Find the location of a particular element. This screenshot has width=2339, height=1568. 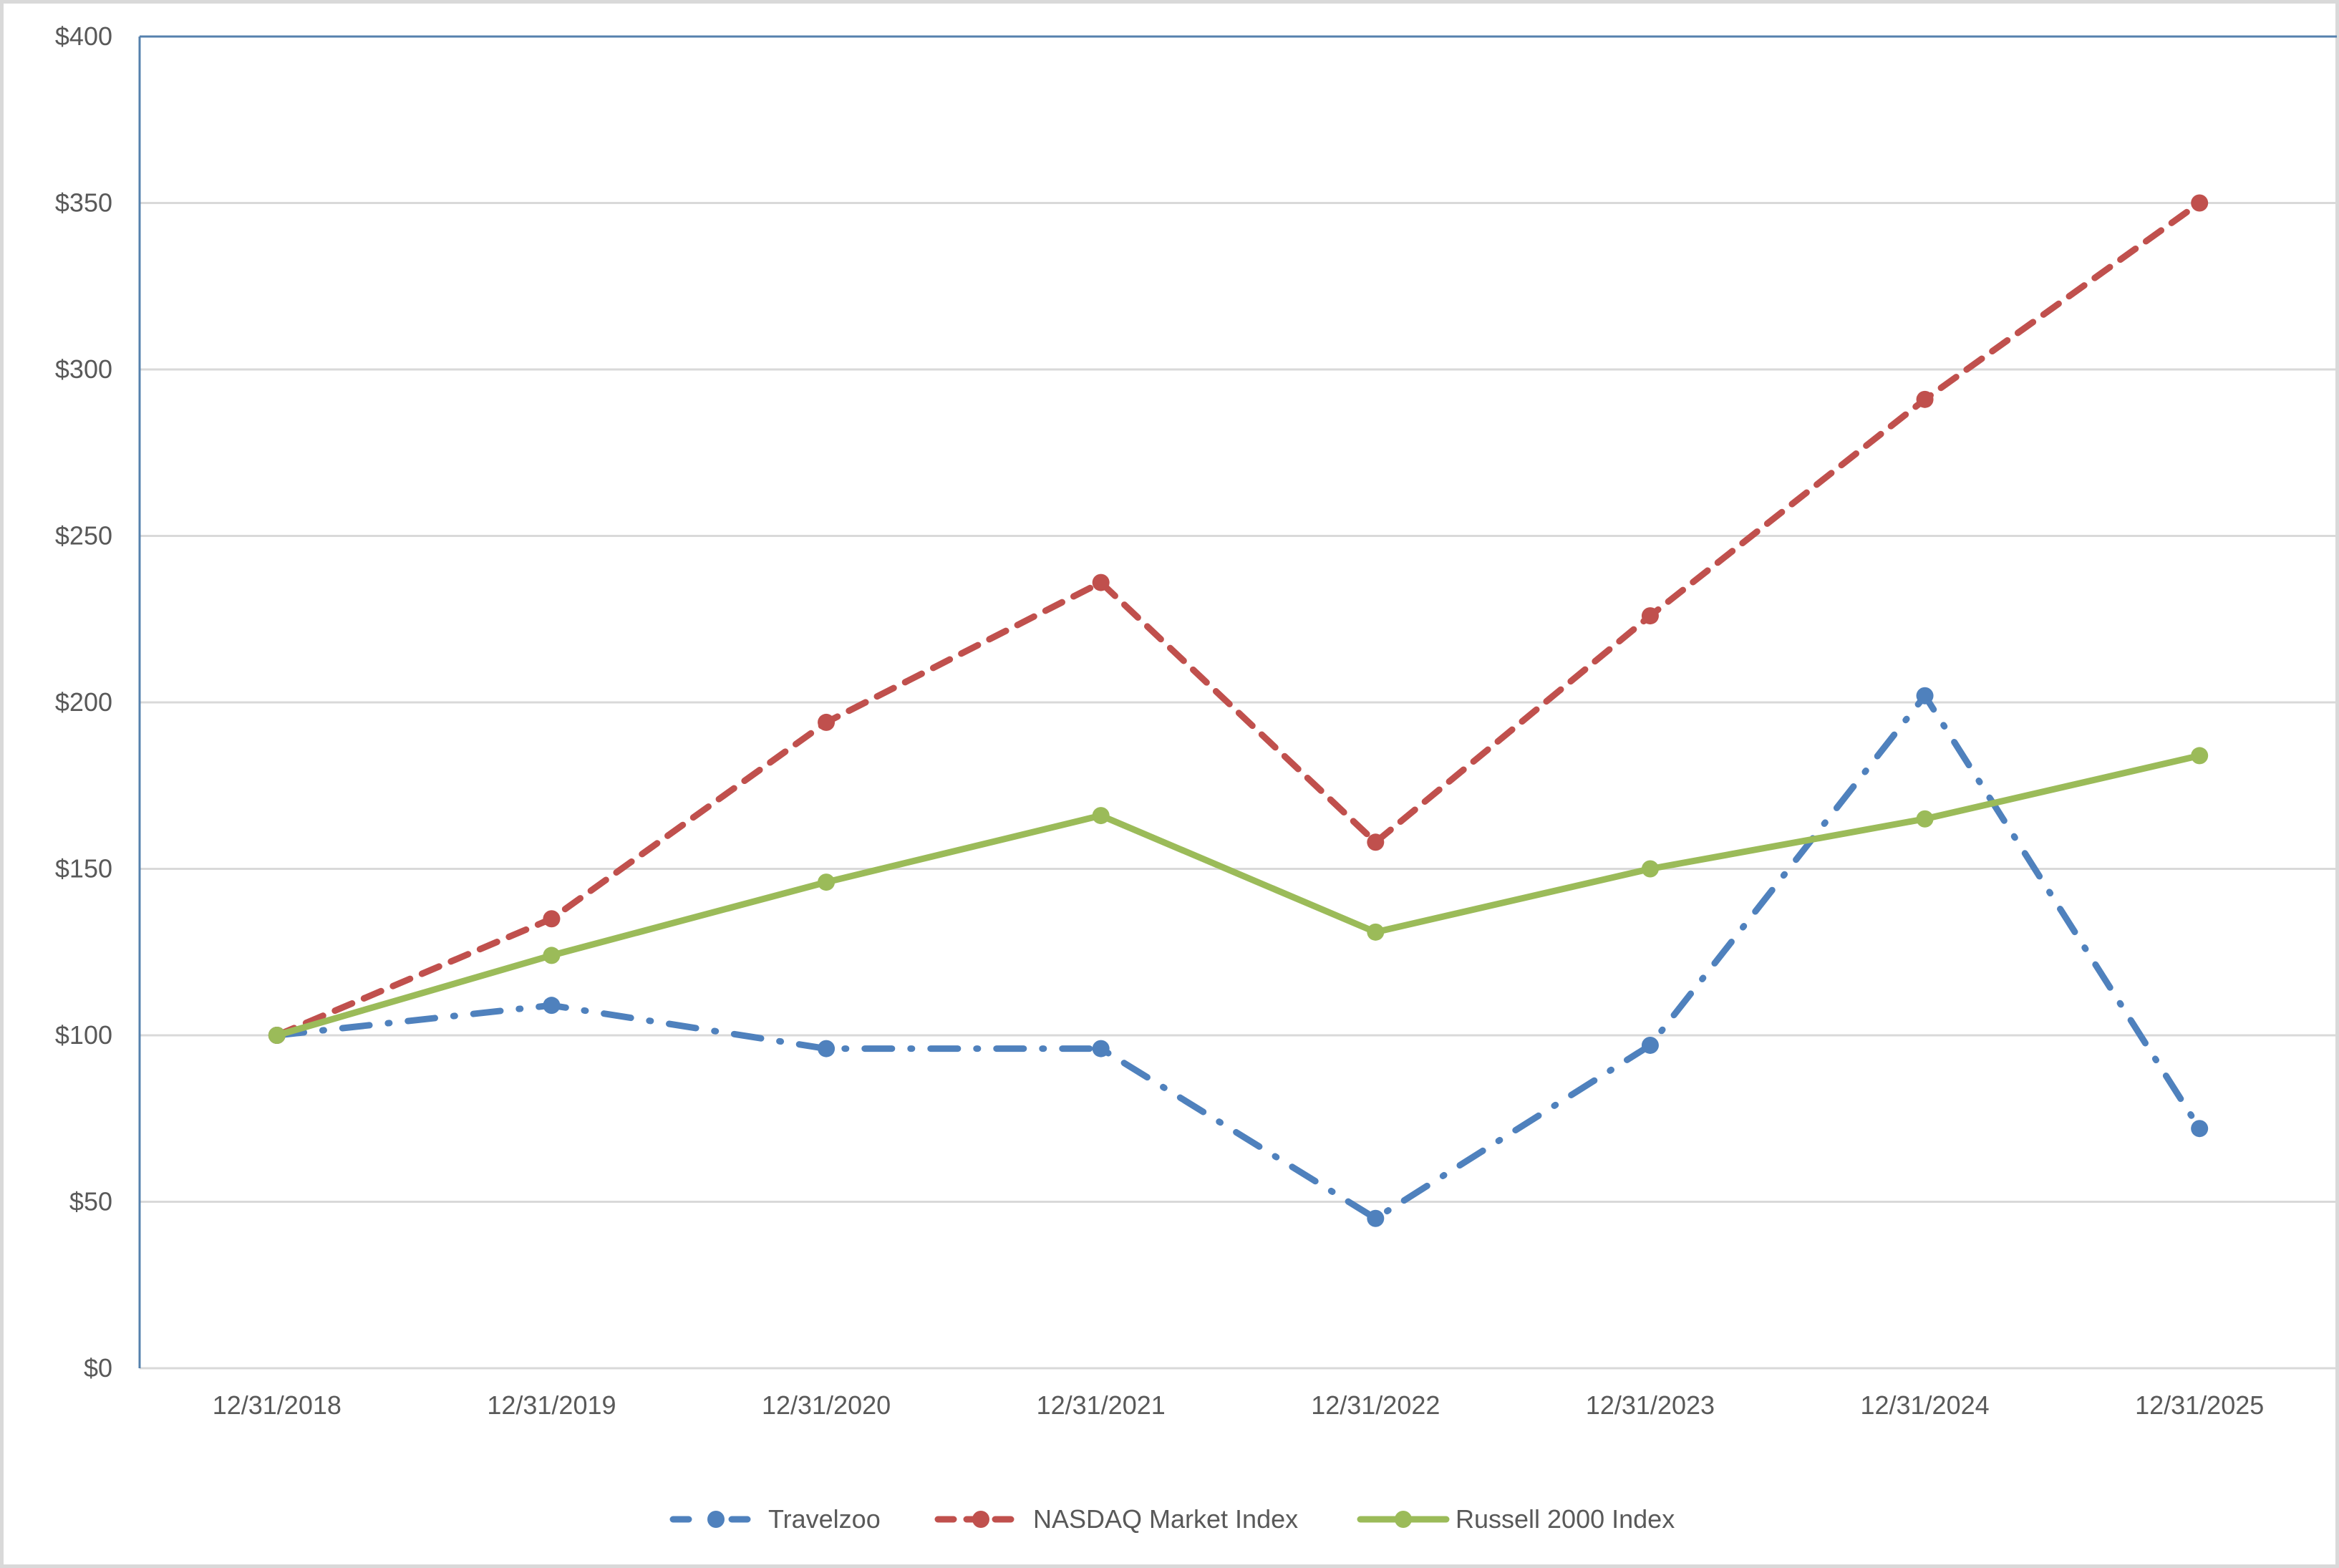

x-tick-label: 12/31/2025 is located at coordinates (2199, 1405).